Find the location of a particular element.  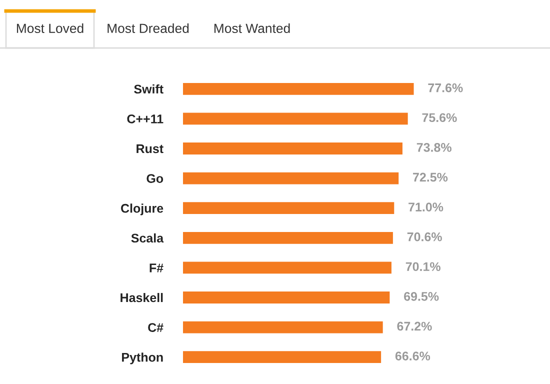

data-label: 69.5% is located at coordinates (421, 296).